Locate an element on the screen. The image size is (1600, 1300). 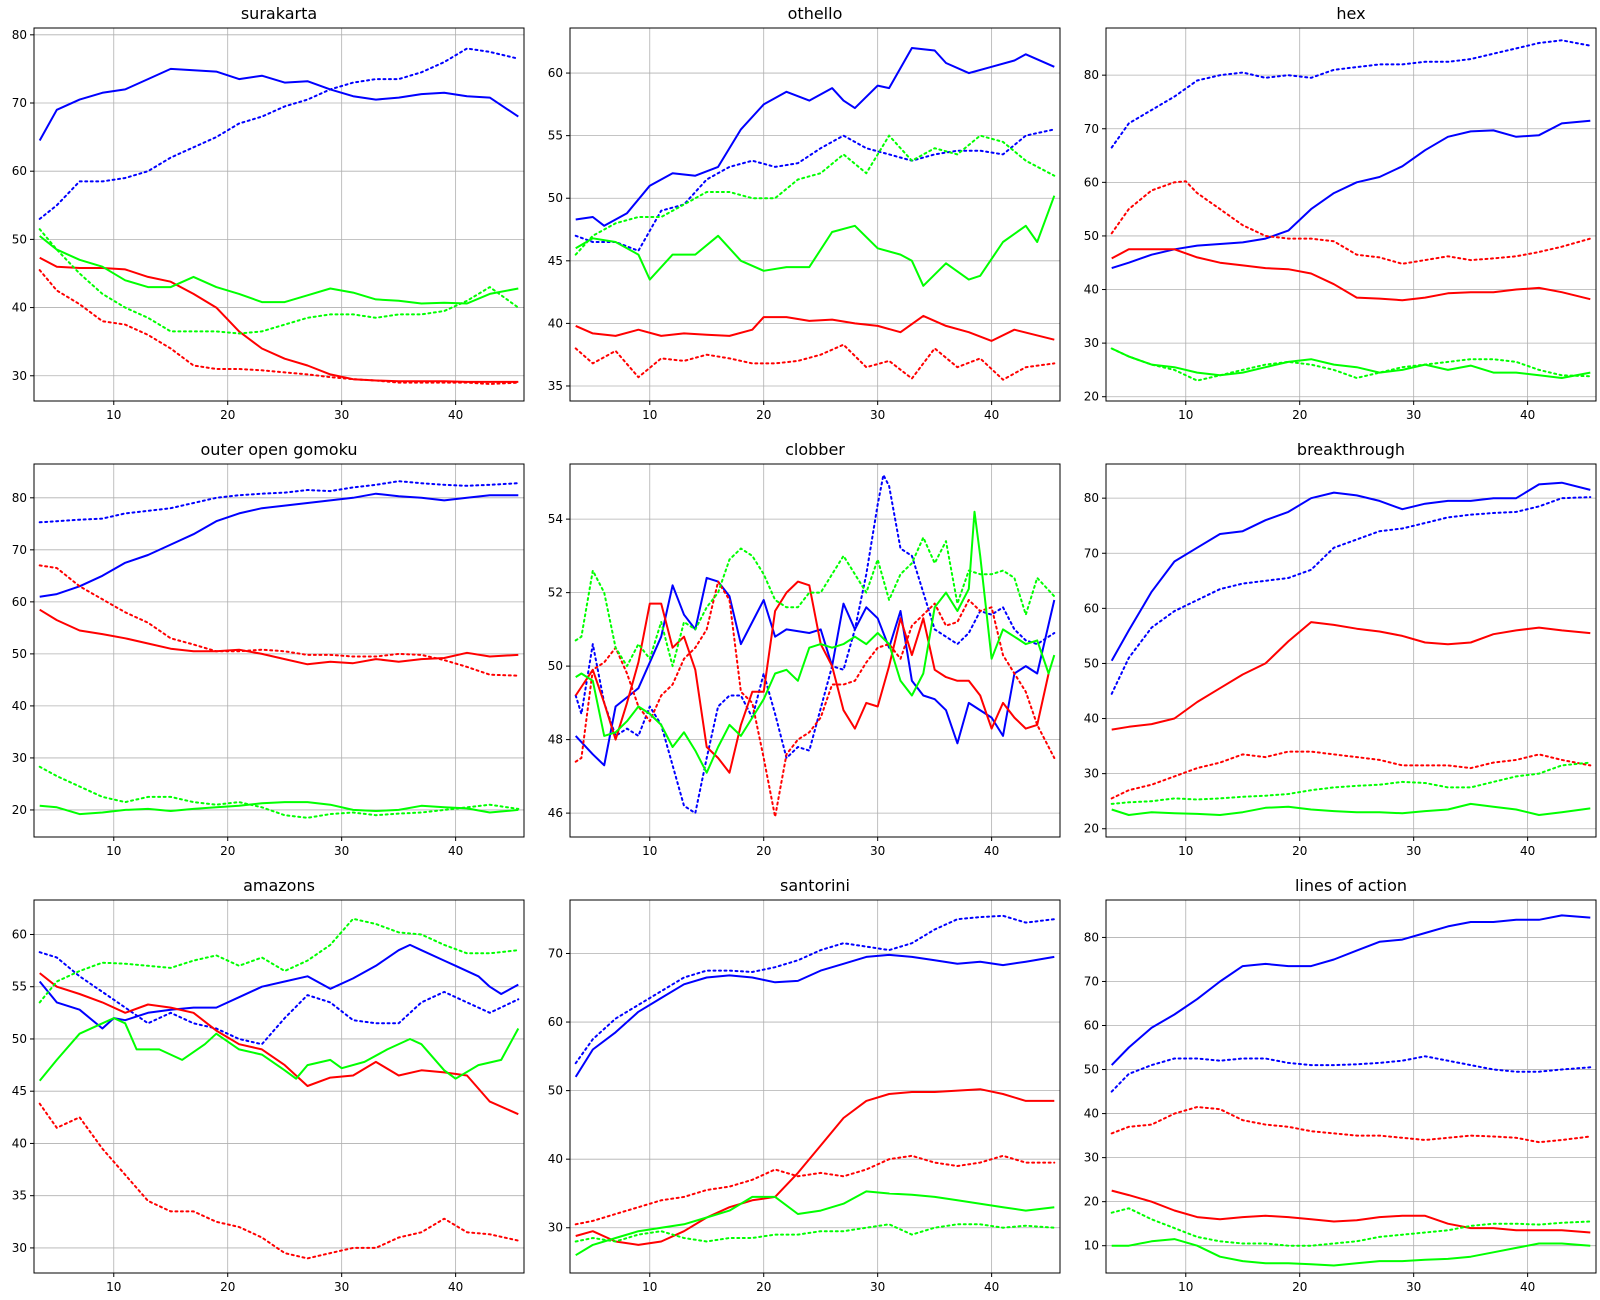
chart-panel-breakthrough: 10 20 30 40 20 30 40 50 60 70 80 breakthrough is located at coordinates (1340, 649).